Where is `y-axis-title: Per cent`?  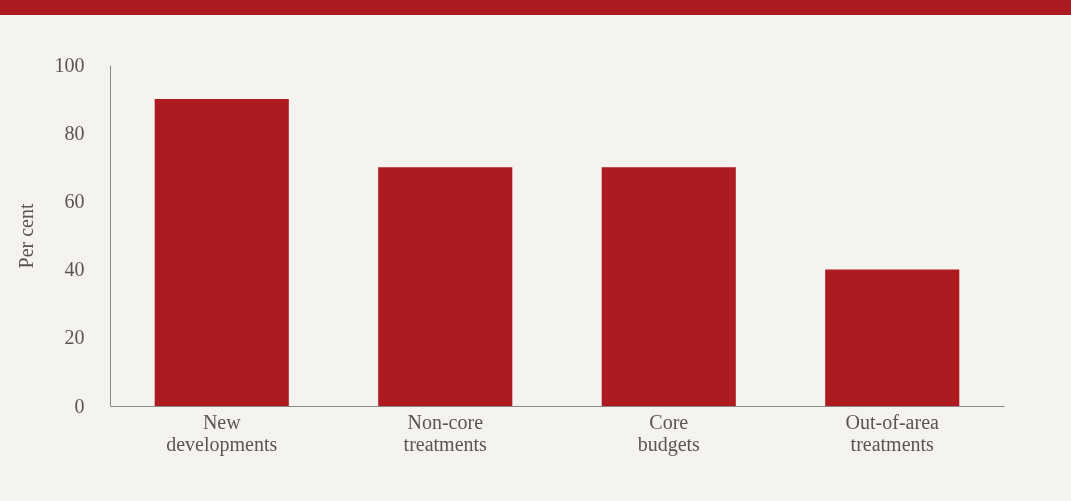 y-axis-title: Per cent is located at coordinates (25, 236).